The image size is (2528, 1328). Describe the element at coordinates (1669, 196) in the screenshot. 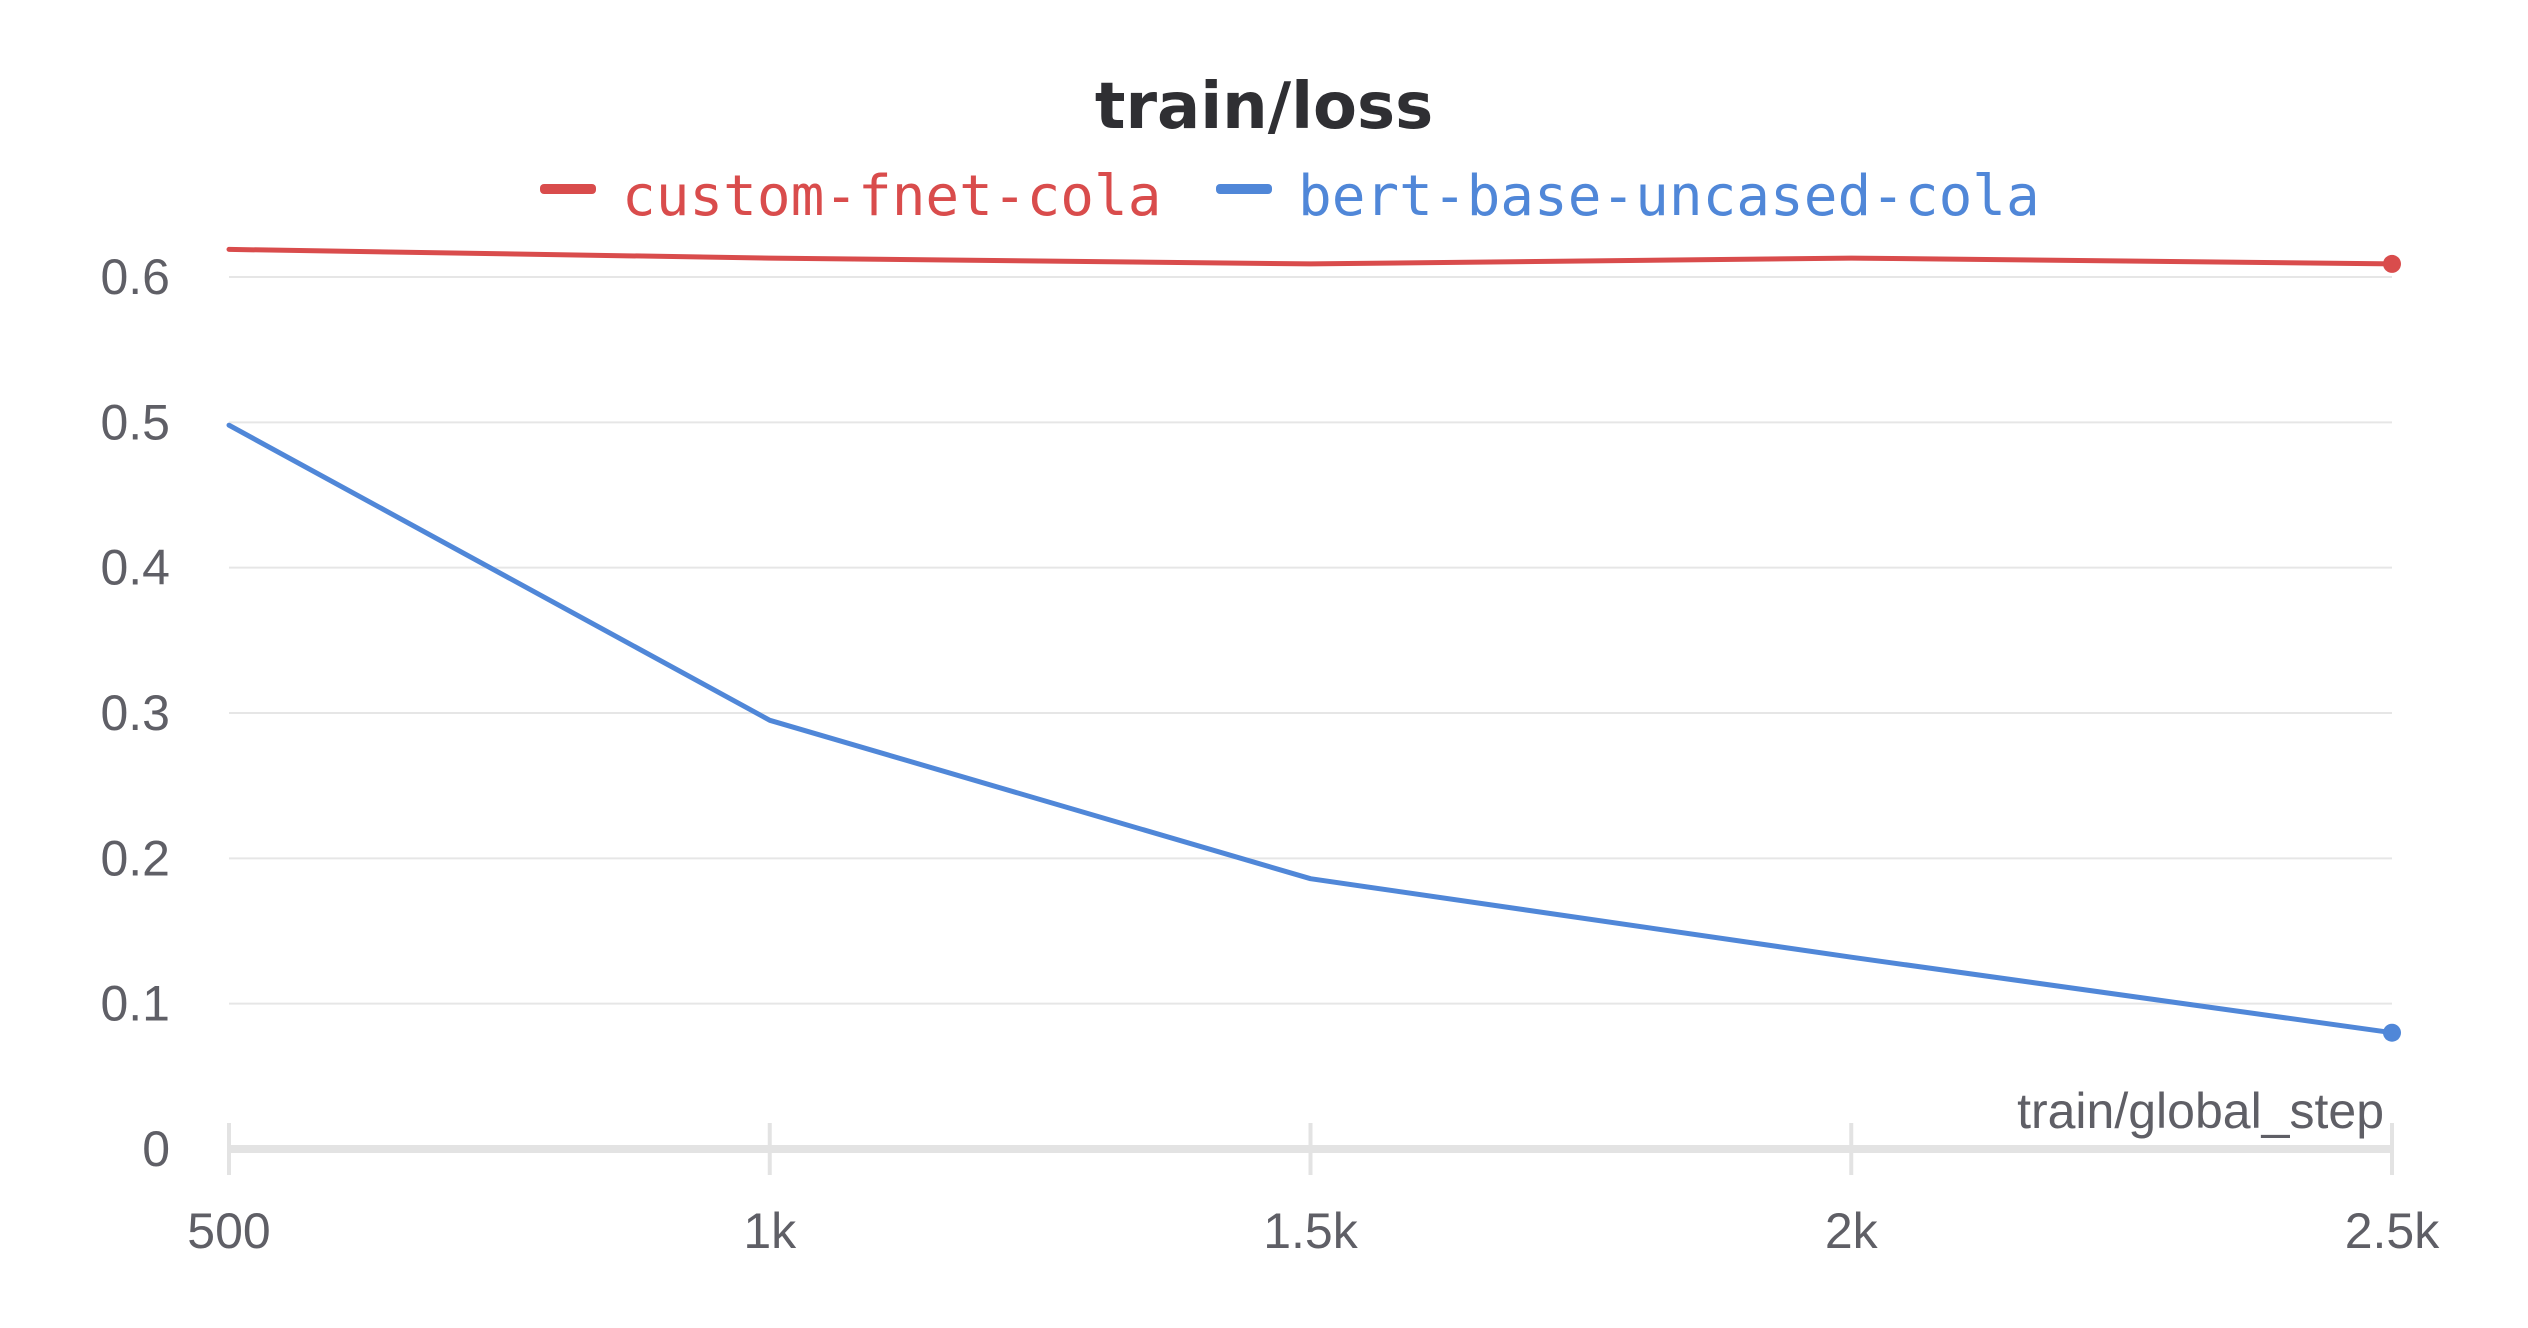

I see `legend-label-bert-base-uncased-cola: bert-base-uncased-cola` at that location.